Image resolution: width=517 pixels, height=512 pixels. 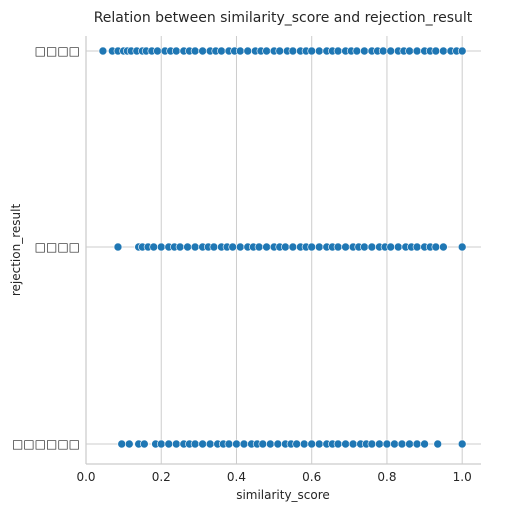 What do you see at coordinates (236, 477) in the screenshot?
I see `x-tick-label: 0.4` at bounding box center [236, 477].